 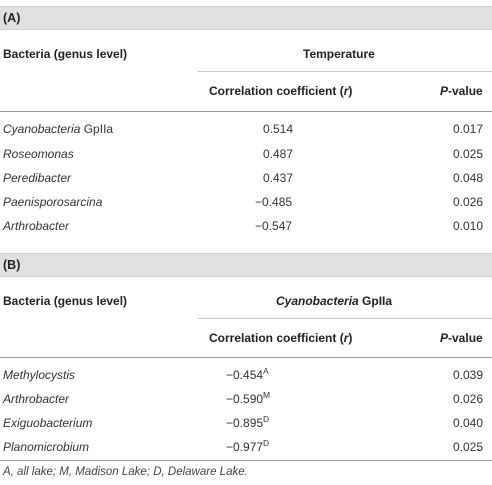 What do you see at coordinates (334, 301) in the screenshot?
I see `cyanobacteria-header: Cyanobacteria GpIIa` at bounding box center [334, 301].